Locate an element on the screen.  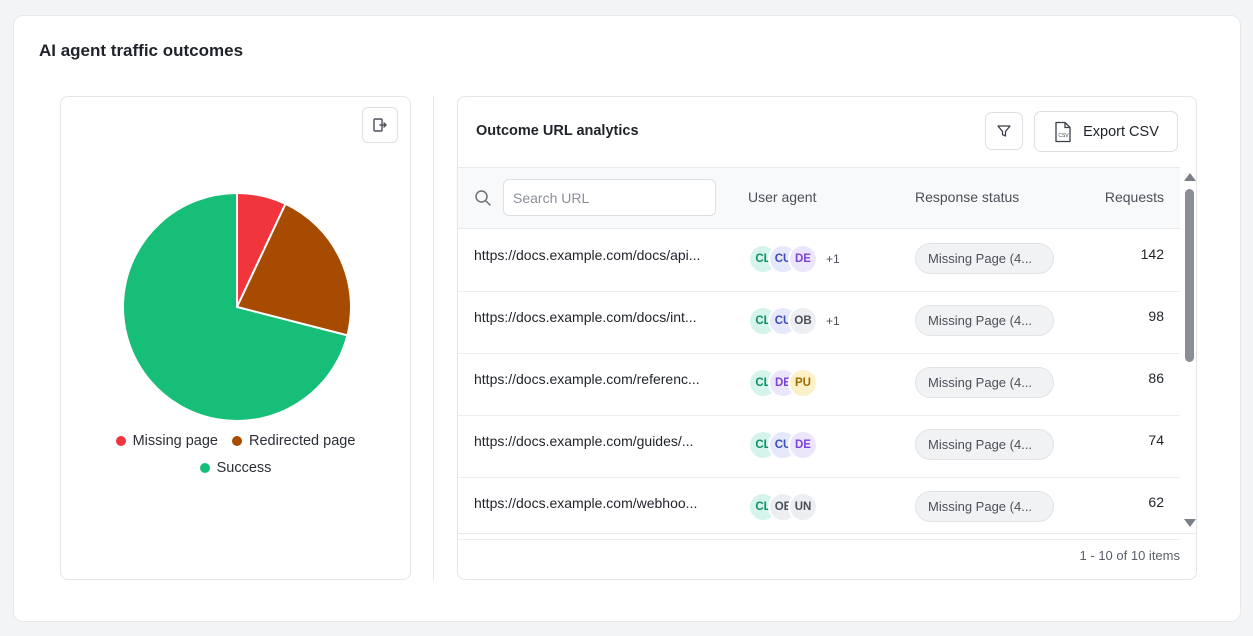
legend-label-redirected: Redirected page is located at coordinates (302, 441).